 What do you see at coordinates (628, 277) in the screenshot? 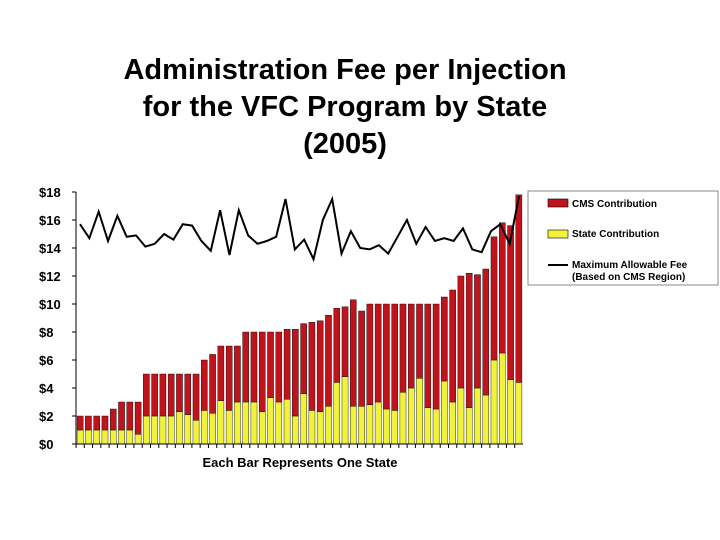
I see `legend-label-max-fee-note: (Based on CMS Region)` at bounding box center [628, 277].